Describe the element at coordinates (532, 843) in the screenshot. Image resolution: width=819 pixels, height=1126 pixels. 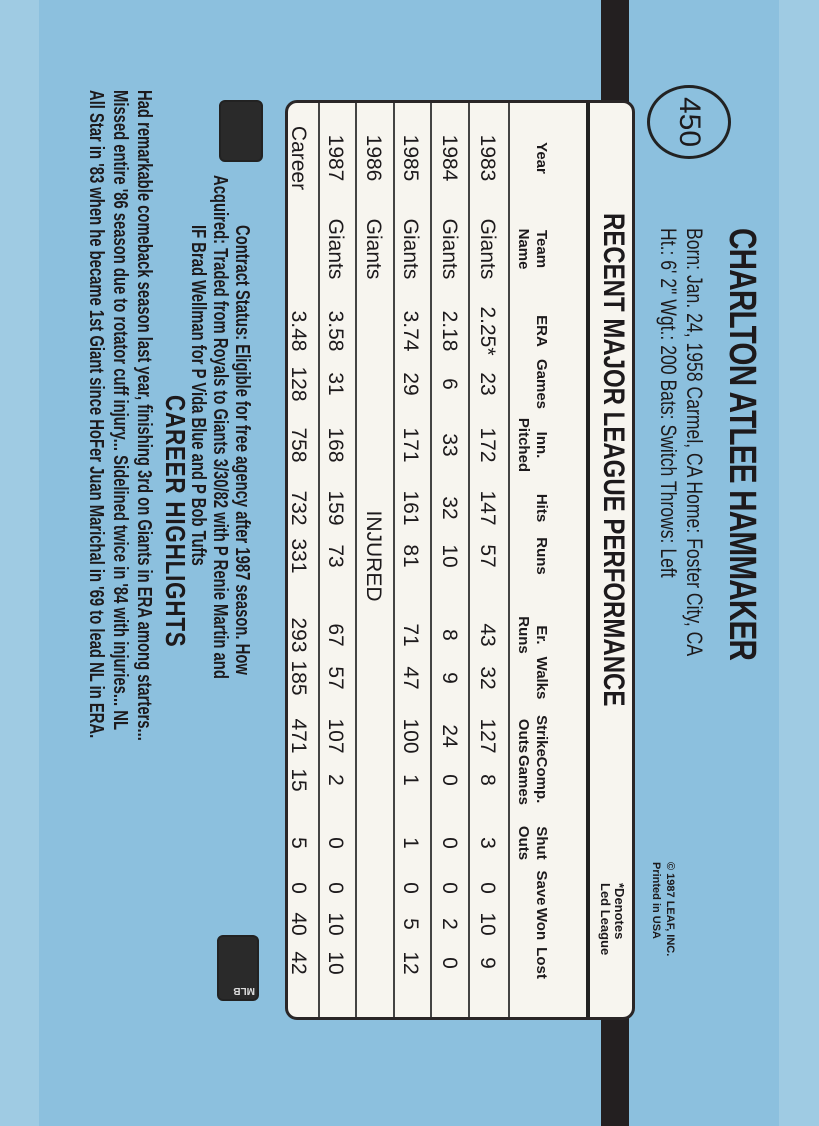
I see `column-header: Shut Outs` at that location.